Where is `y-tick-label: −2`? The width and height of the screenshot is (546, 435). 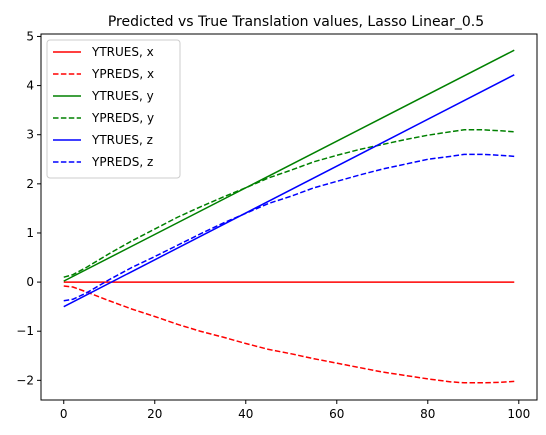 y-tick-label: −2 is located at coordinates (25, 380).